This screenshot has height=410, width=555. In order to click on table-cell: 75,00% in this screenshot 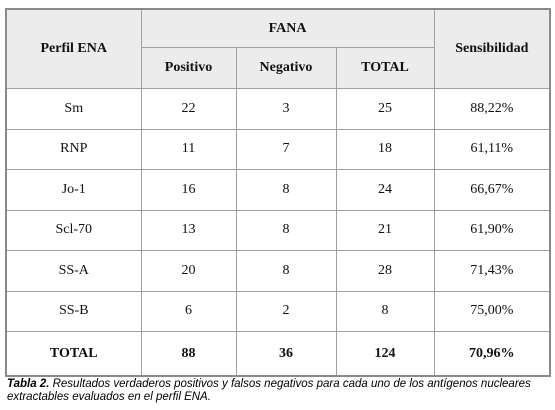, I will do `click(492, 311)`.